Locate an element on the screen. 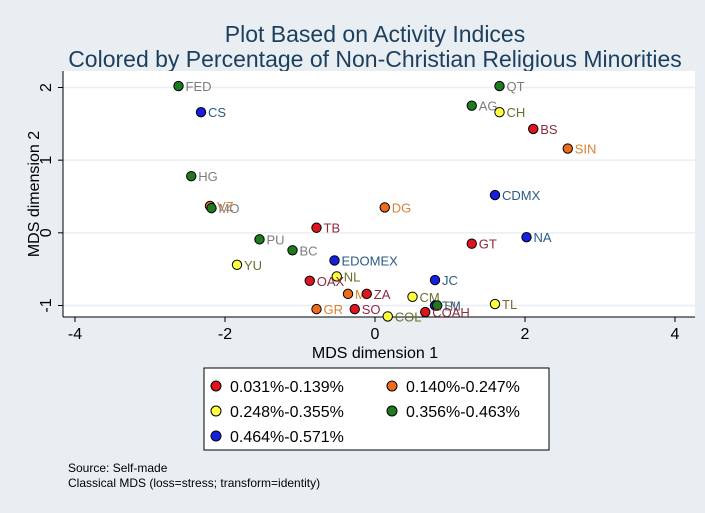 The height and width of the screenshot is (513, 705). y-axis-title: MDS dimension 2 is located at coordinates (34, 194).